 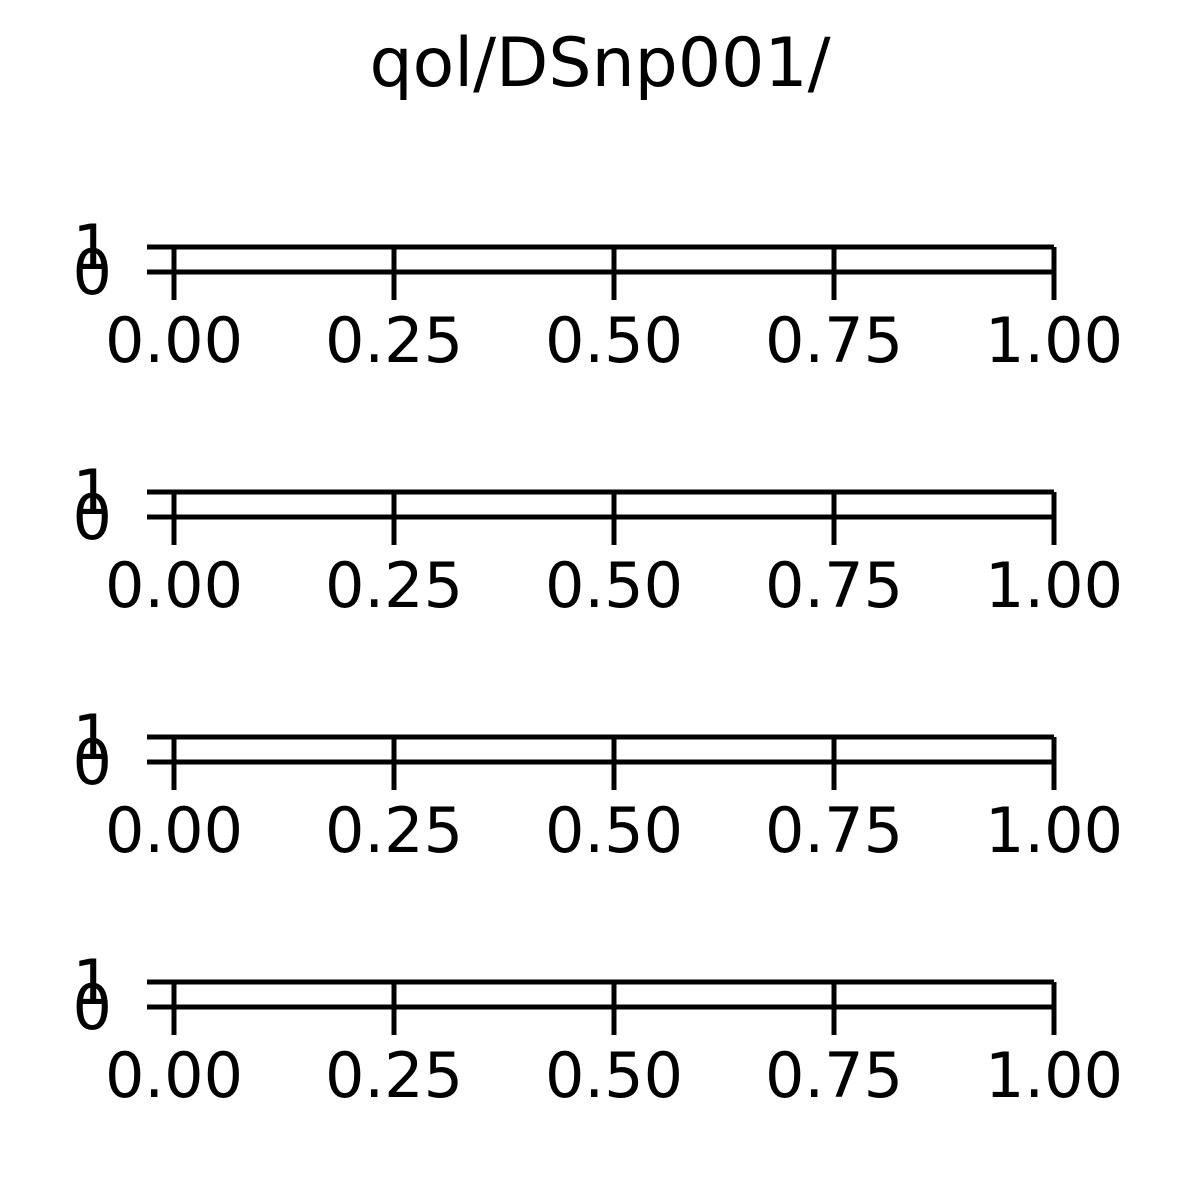 I want to click on subplot-3: 0.00 0.25 0.50 0.75 1.00 01, so click(x=598, y=784).